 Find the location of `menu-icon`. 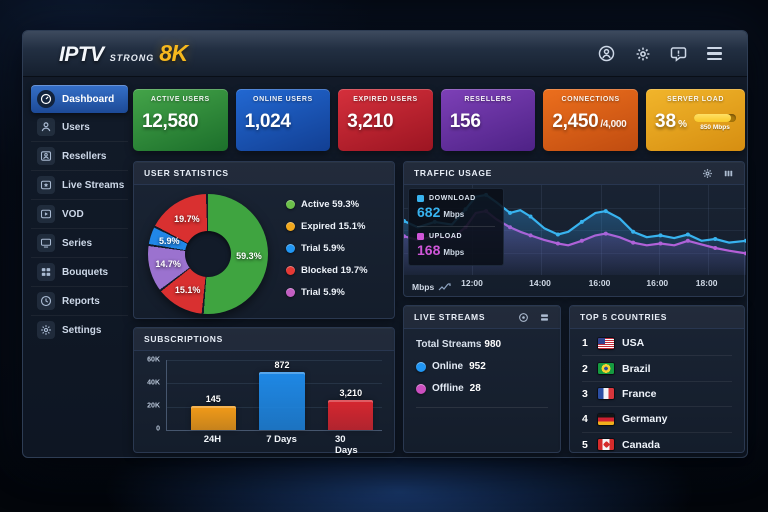

menu-icon is located at coordinates (714, 53).